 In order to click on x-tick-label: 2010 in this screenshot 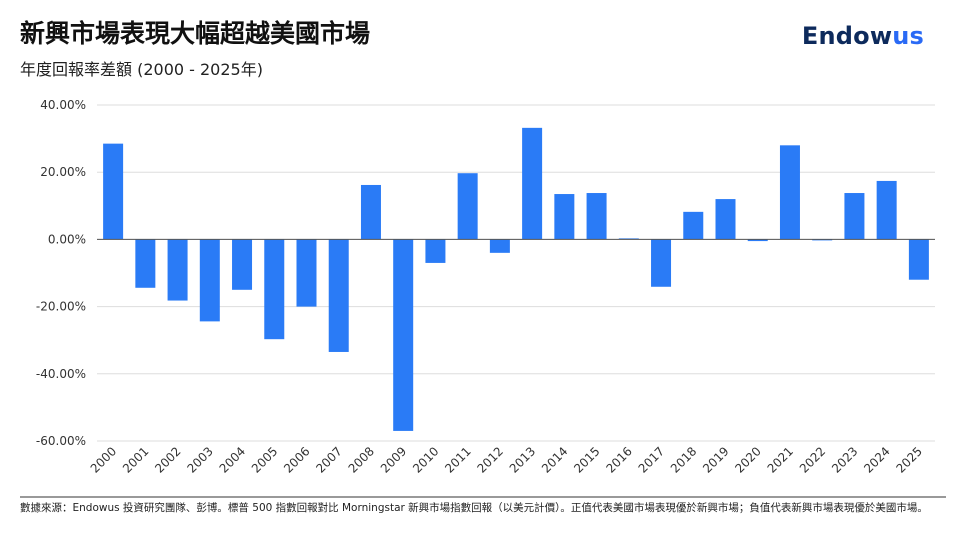, I will do `click(425, 459)`.